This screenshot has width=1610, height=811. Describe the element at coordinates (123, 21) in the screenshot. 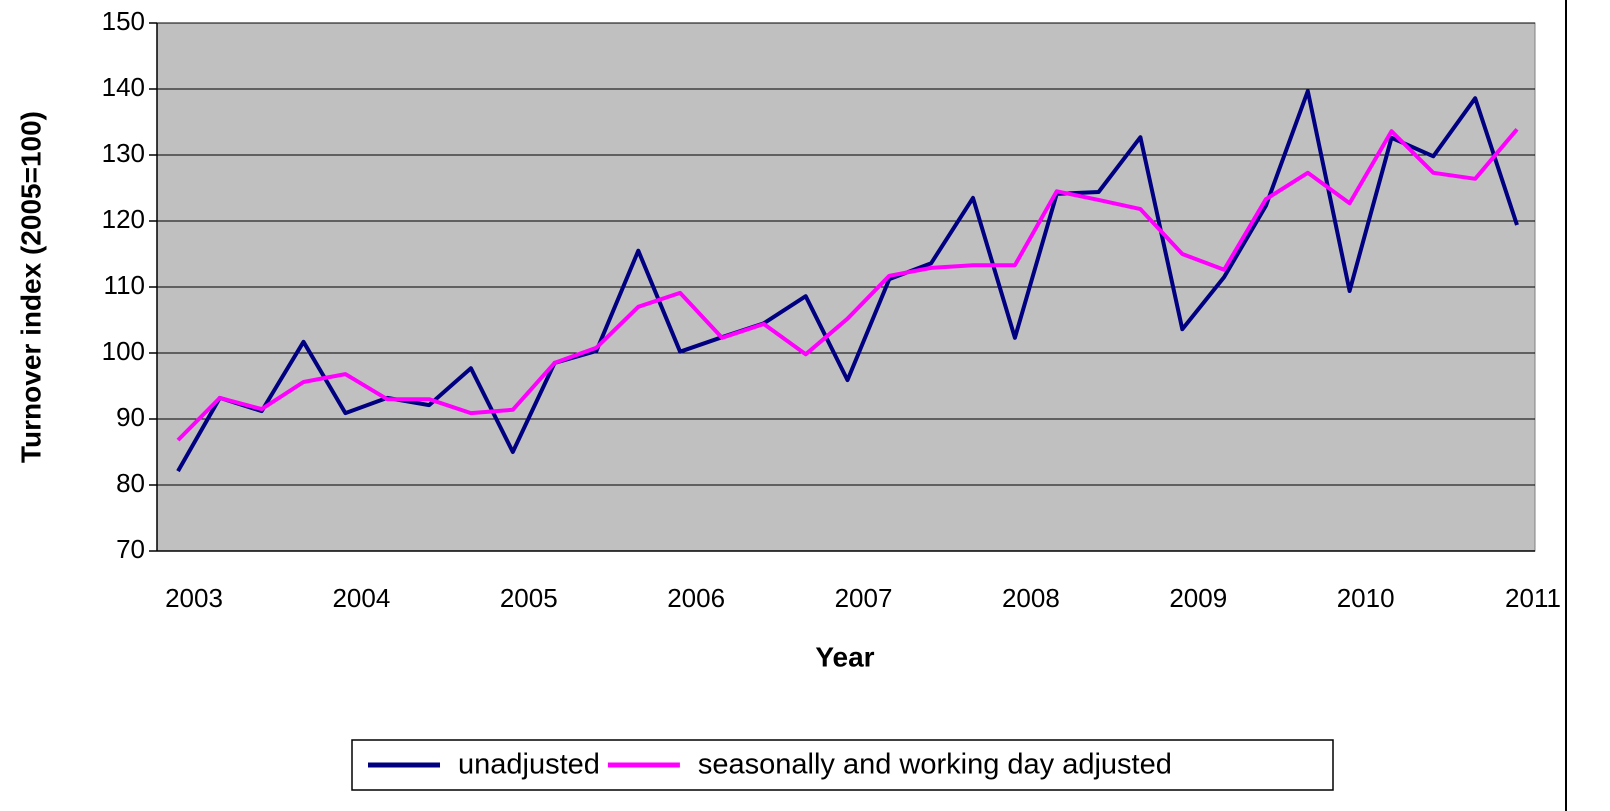

I see `y-tick-label: 150` at that location.